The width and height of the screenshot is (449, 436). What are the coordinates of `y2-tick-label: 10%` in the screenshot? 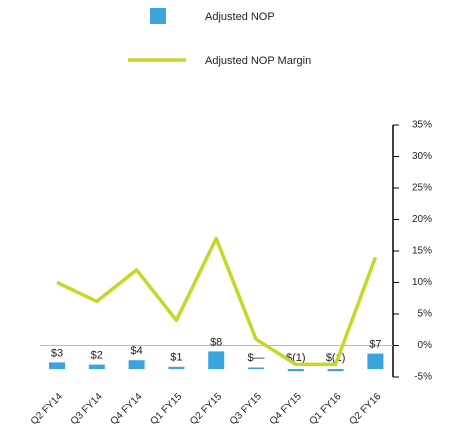 It's located at (422, 282).